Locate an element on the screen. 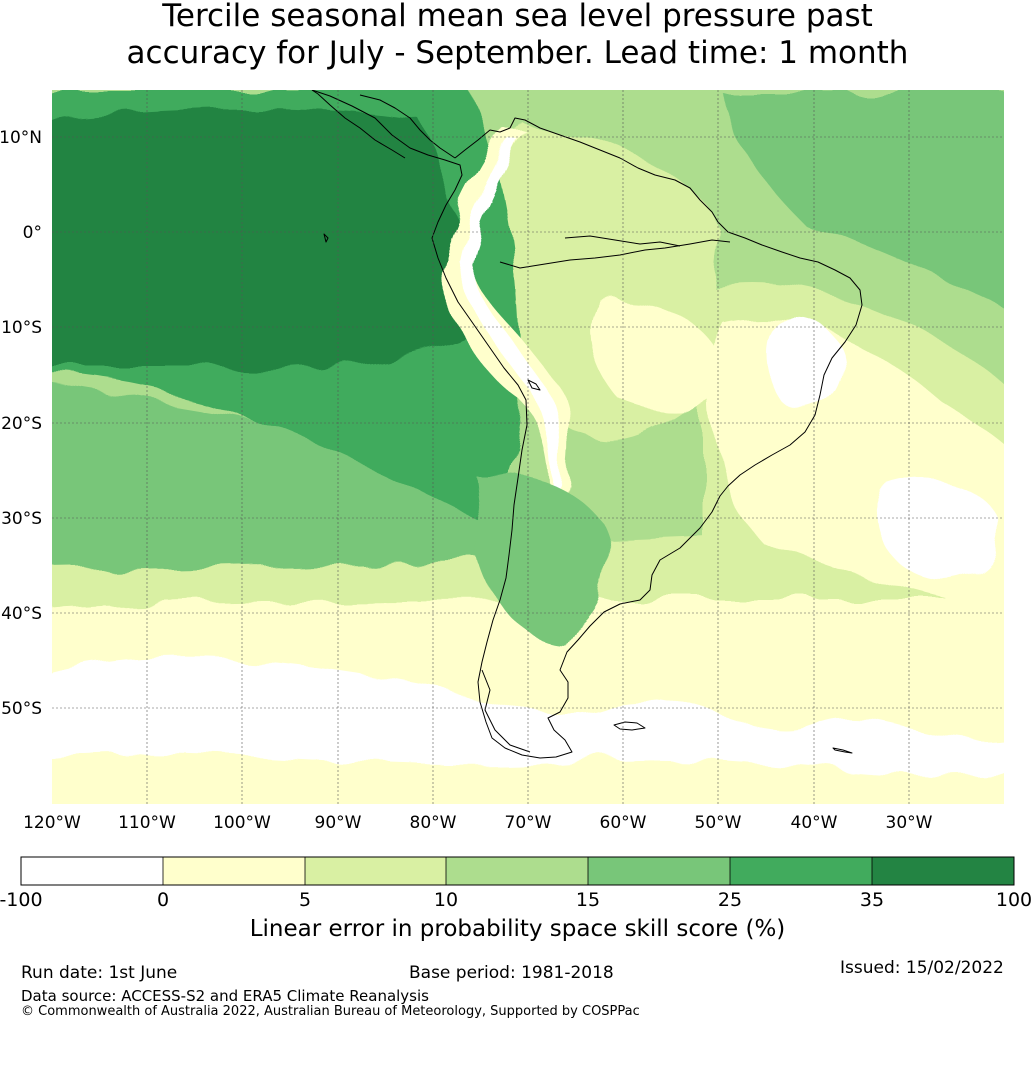 The width and height of the screenshot is (1035, 1065). colorbar-tick-0: -100 is located at coordinates (21, 900).